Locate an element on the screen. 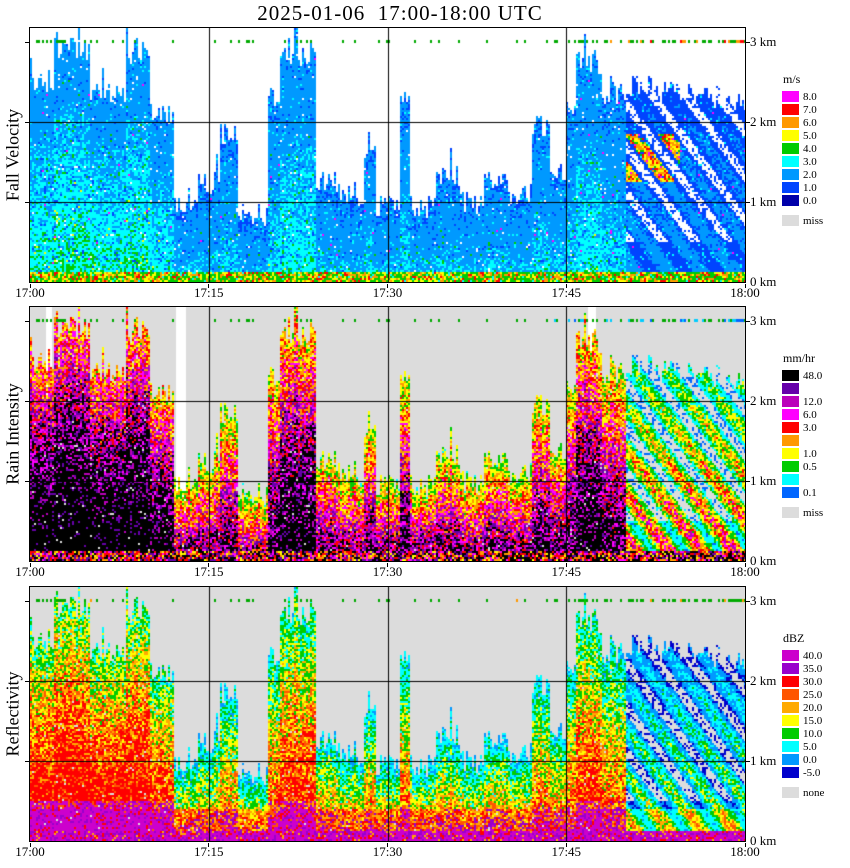 The image size is (850, 868). legend-entry: 7.0 is located at coordinates (802, 109).